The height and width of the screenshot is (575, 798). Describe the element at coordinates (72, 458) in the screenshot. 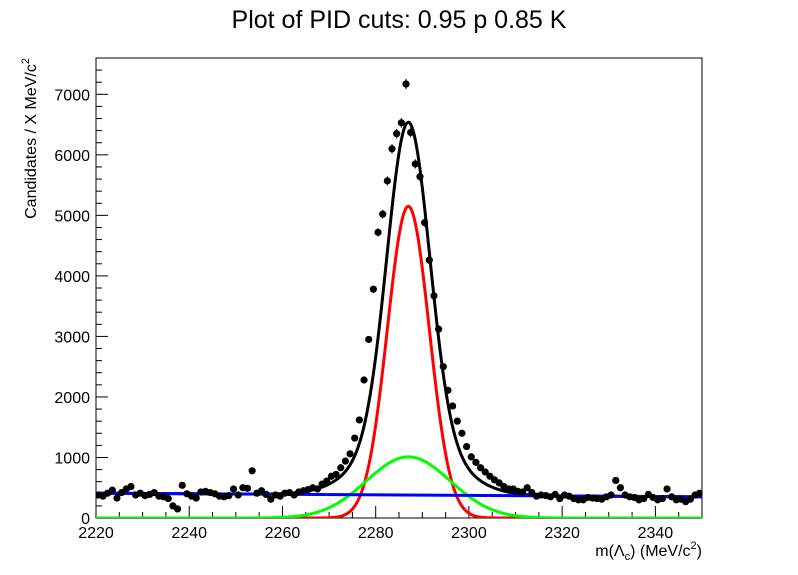

I see `y-tick-label: 1000` at that location.